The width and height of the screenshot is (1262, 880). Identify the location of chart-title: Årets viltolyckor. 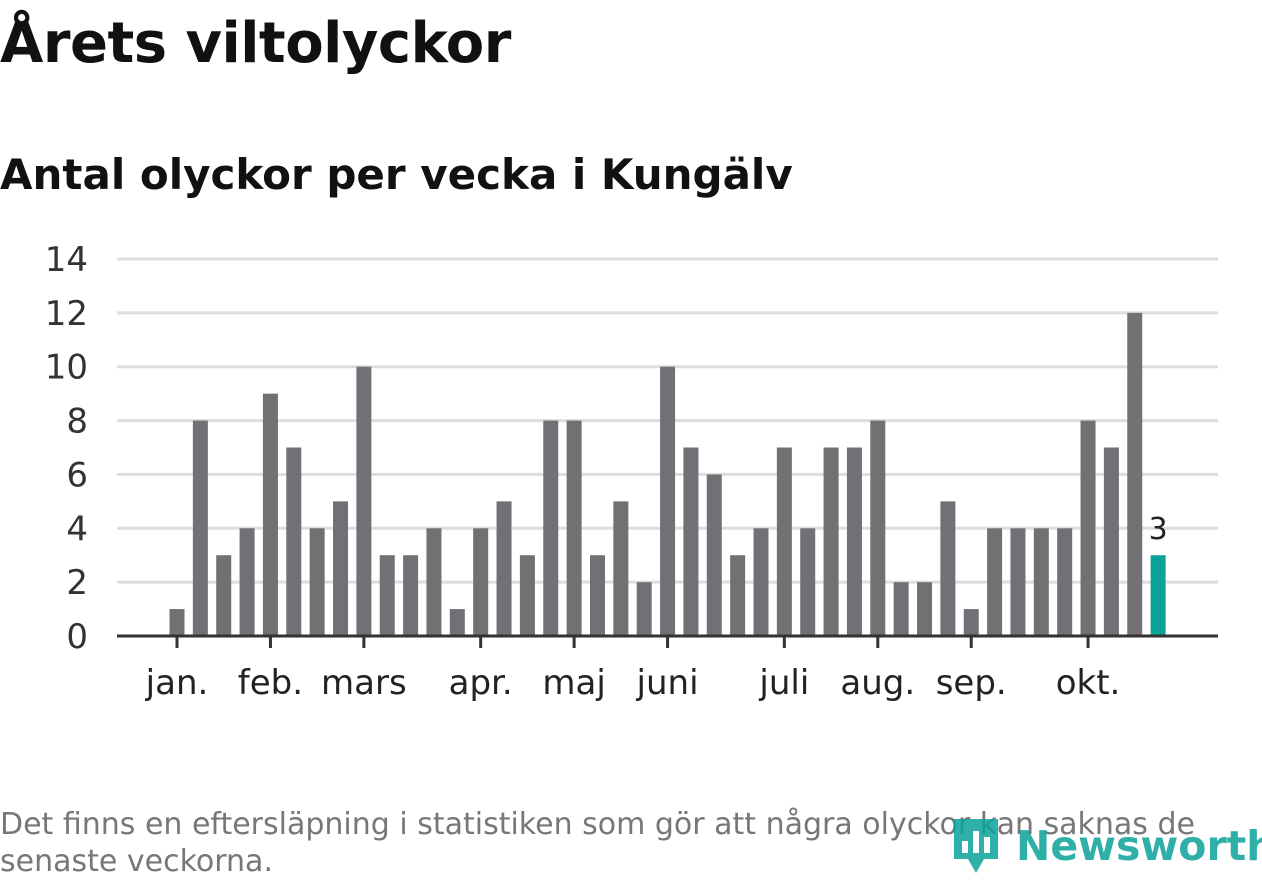
(255, 43).